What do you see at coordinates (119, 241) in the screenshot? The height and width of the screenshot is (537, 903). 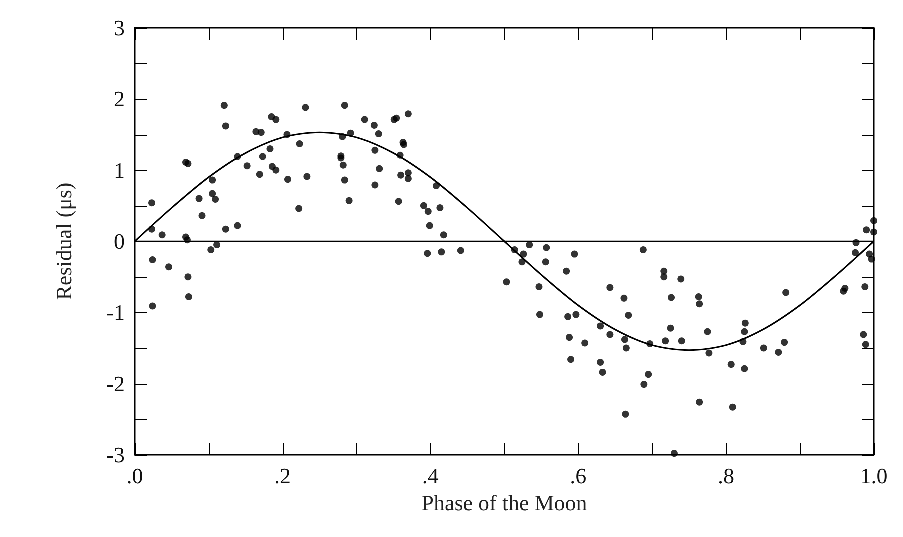 I see `y-tick-label: 0` at bounding box center [119, 241].